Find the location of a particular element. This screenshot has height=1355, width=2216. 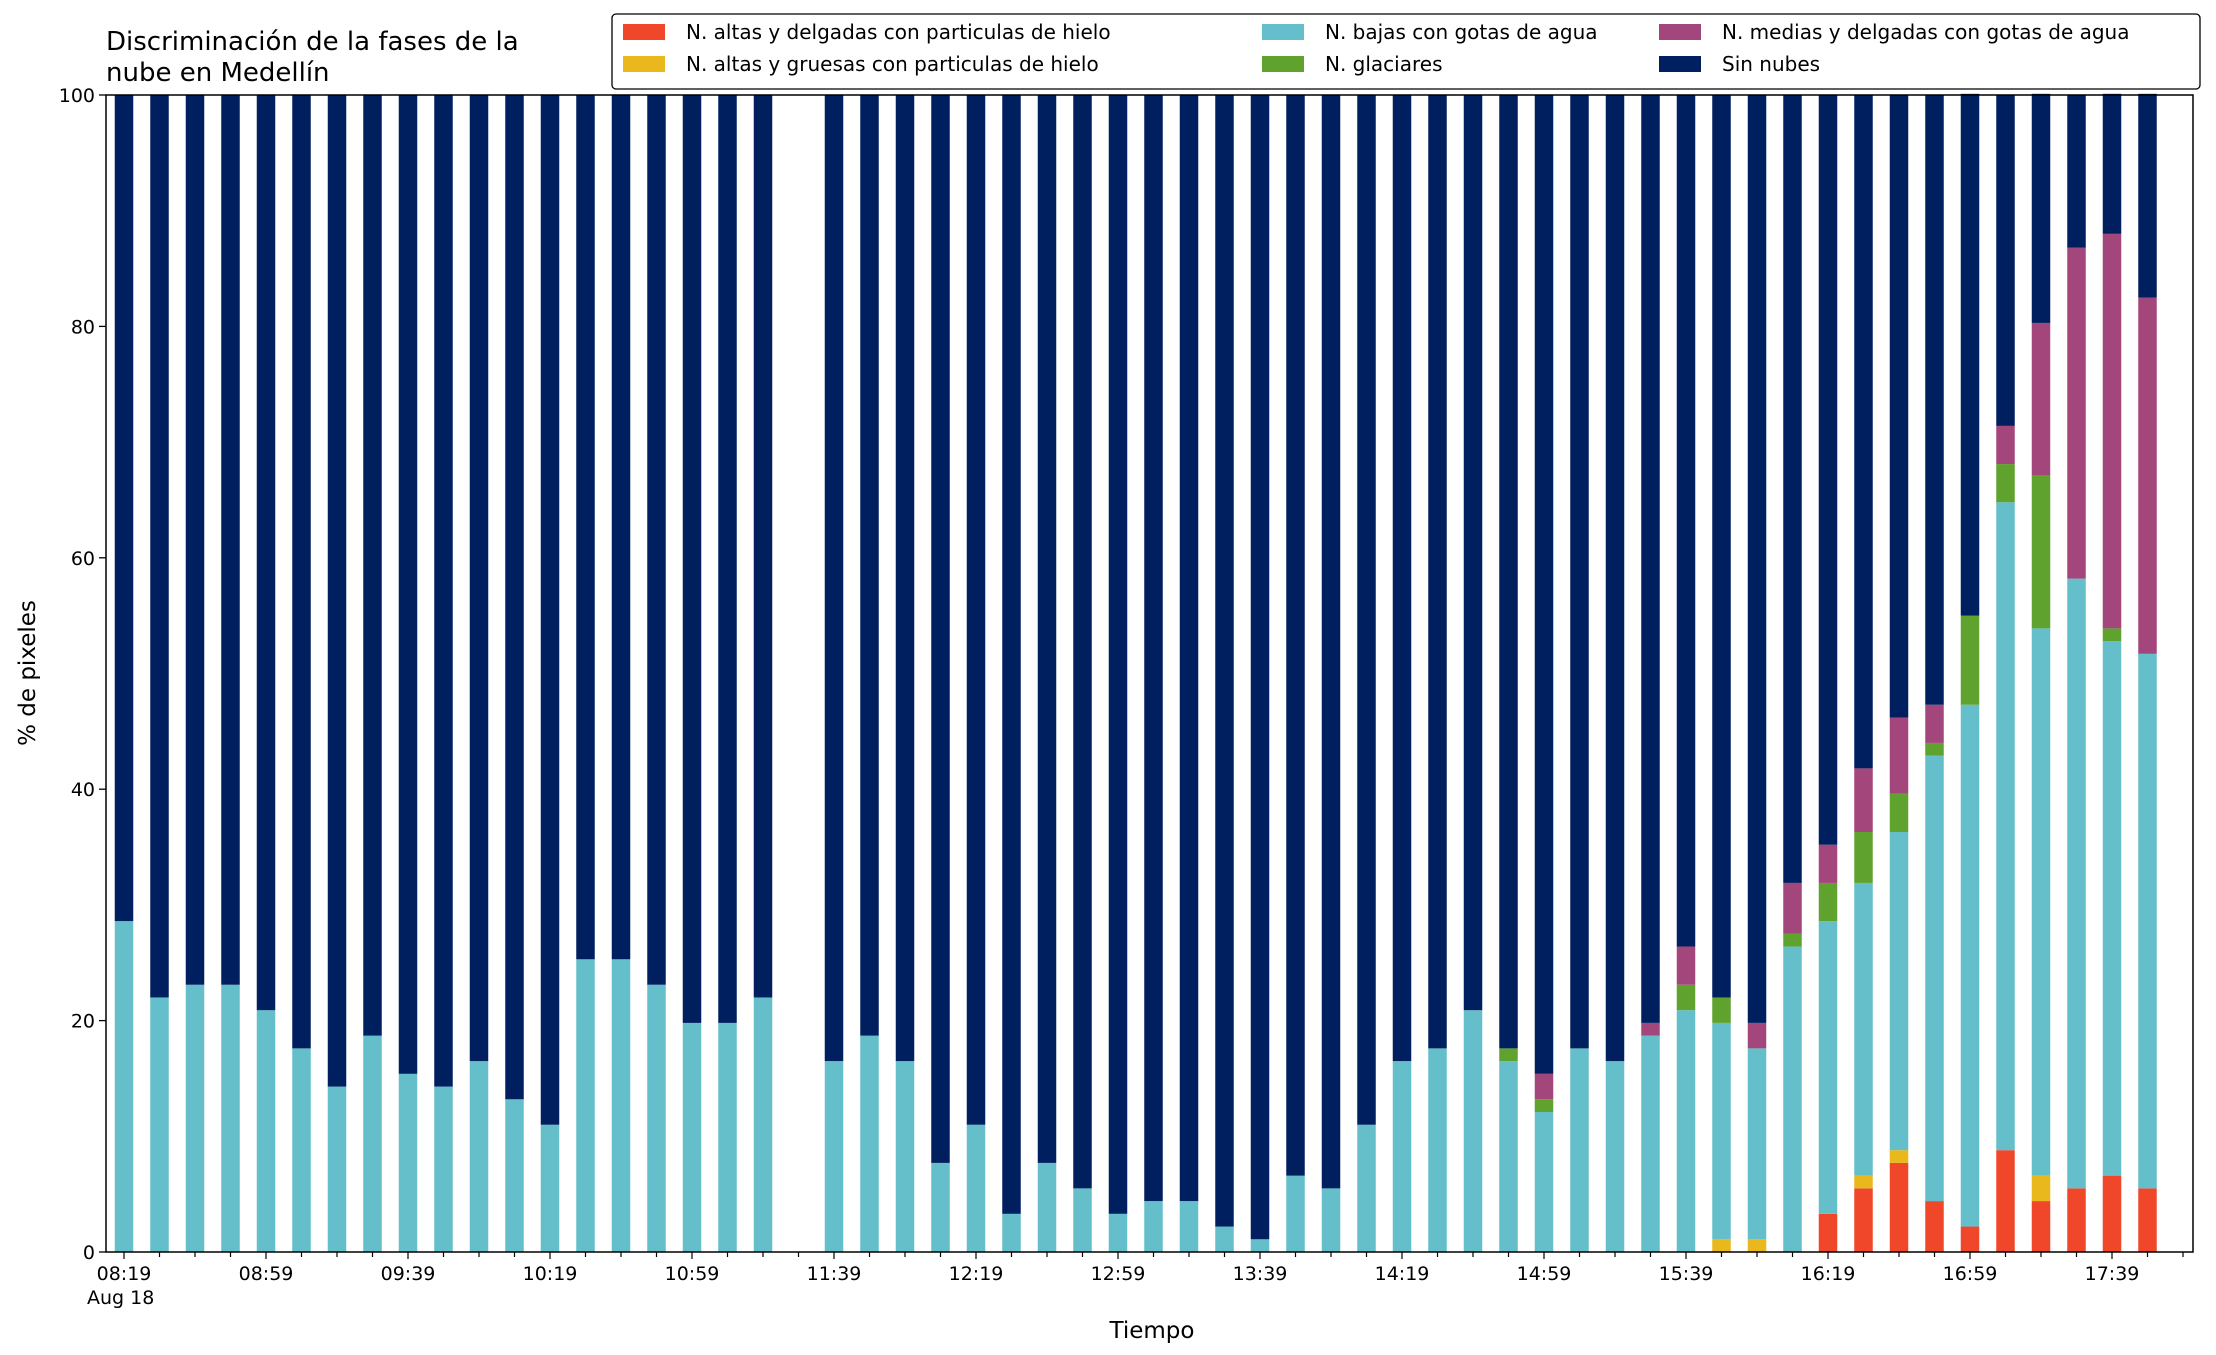

y-tick-label: 0 is located at coordinates (89, 1253).